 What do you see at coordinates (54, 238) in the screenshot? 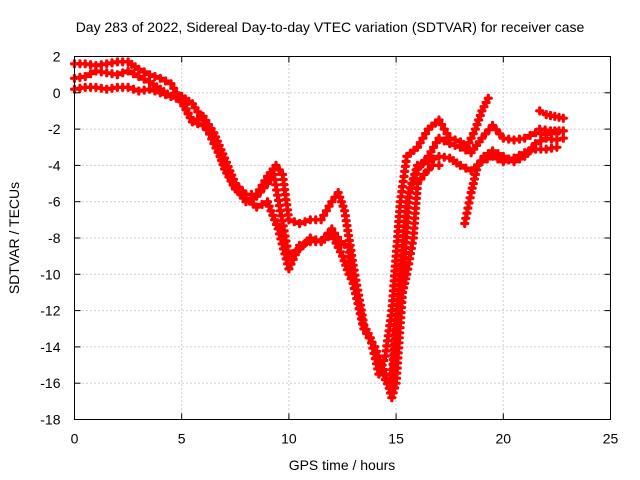
I see `y-tick-label: -8` at bounding box center [54, 238].